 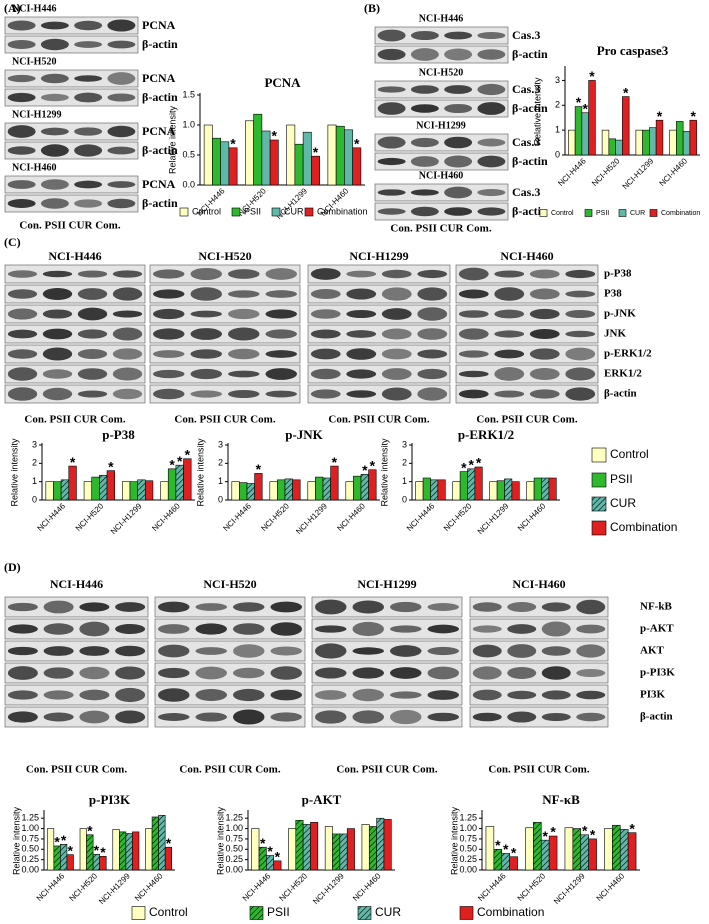 I want to click on y-tick-label: 0.25, so click(x=30, y=859).